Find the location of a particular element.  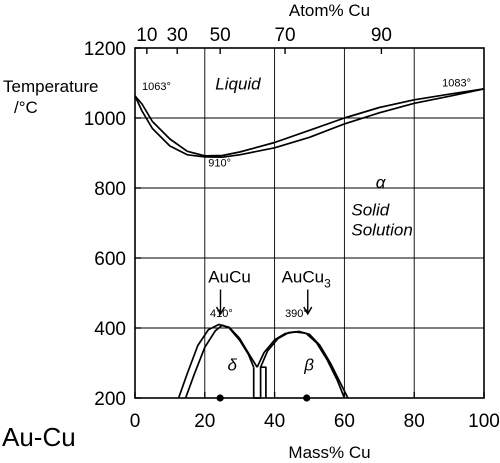

temperature-annotation: 390° is located at coordinates (296, 314).